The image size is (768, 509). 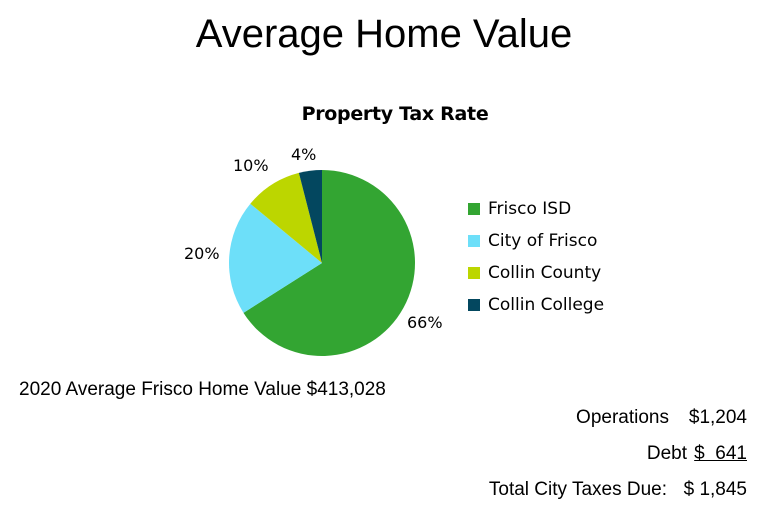 I want to click on slice-city-of-frisco, so click(x=275, y=258).